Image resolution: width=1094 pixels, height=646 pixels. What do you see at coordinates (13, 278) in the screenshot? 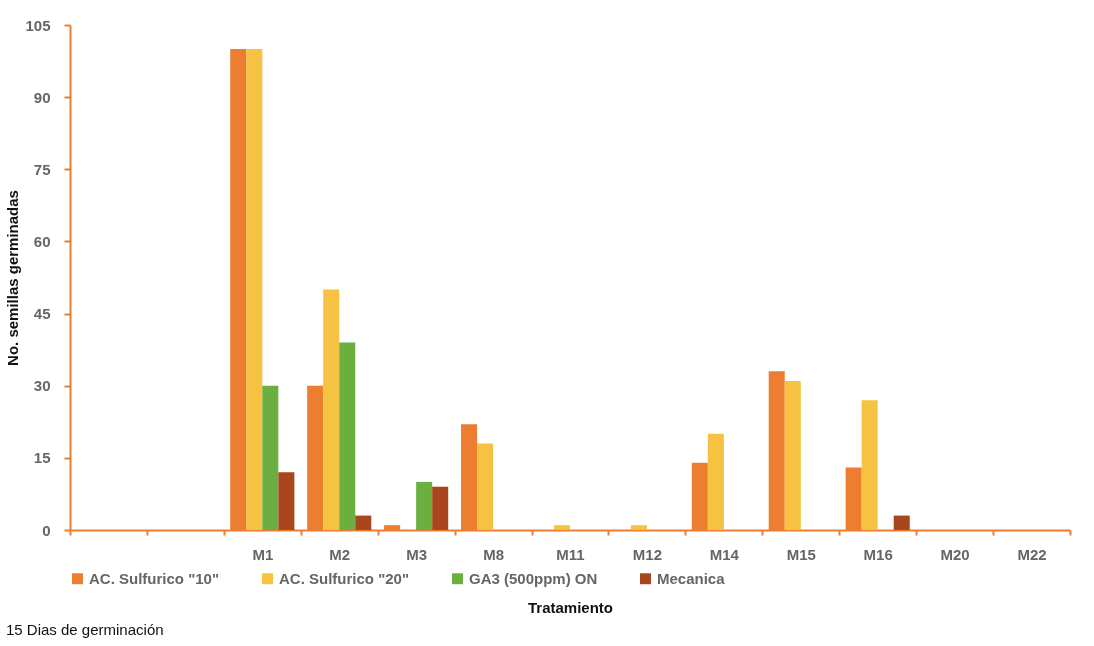
I see `y-axis-title: No. semillas germinadas` at bounding box center [13, 278].